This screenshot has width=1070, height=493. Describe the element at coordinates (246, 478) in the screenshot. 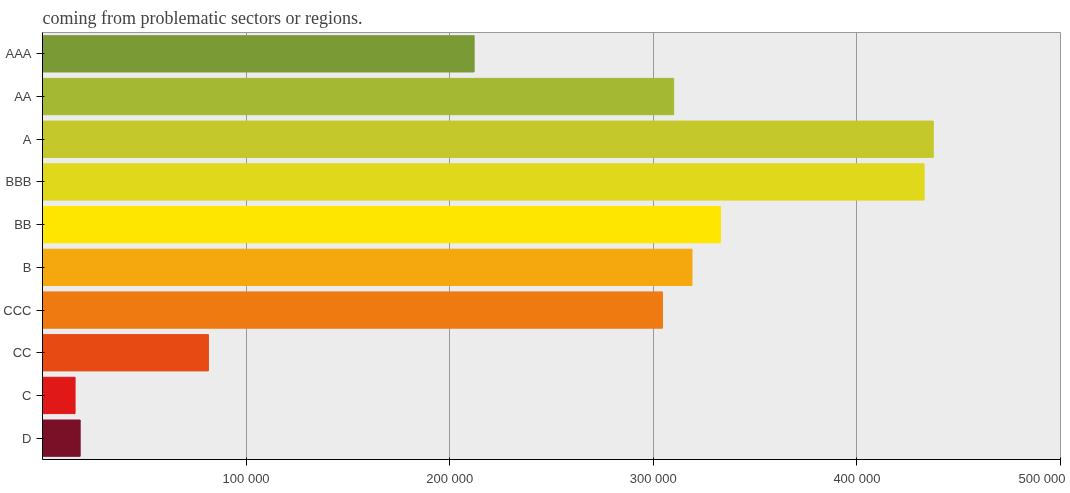

I see `x-tick-label: 100 000` at that location.